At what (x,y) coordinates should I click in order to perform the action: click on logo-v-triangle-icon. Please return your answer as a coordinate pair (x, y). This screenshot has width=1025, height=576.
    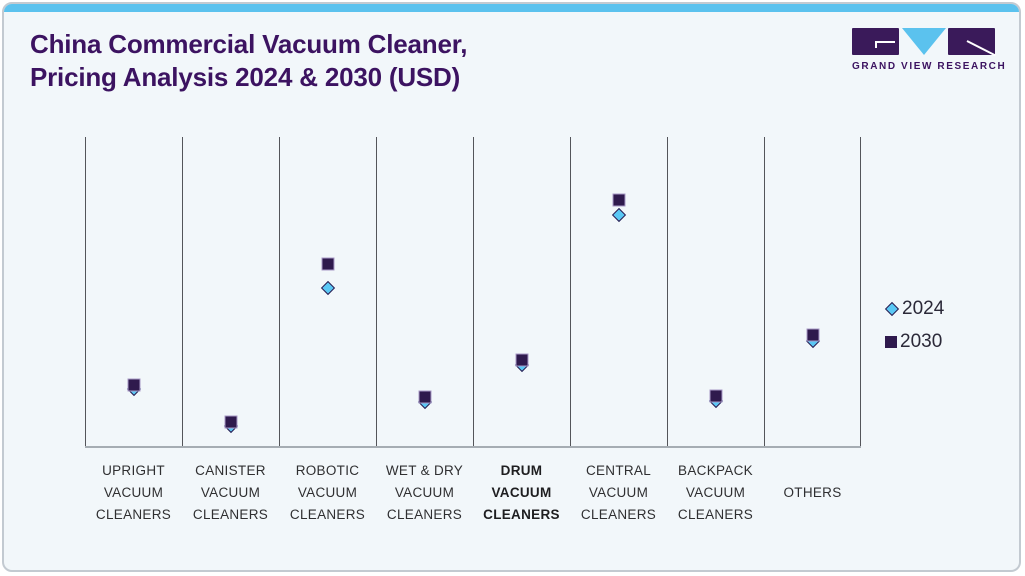
    Looking at the image, I should click on (923, 41).